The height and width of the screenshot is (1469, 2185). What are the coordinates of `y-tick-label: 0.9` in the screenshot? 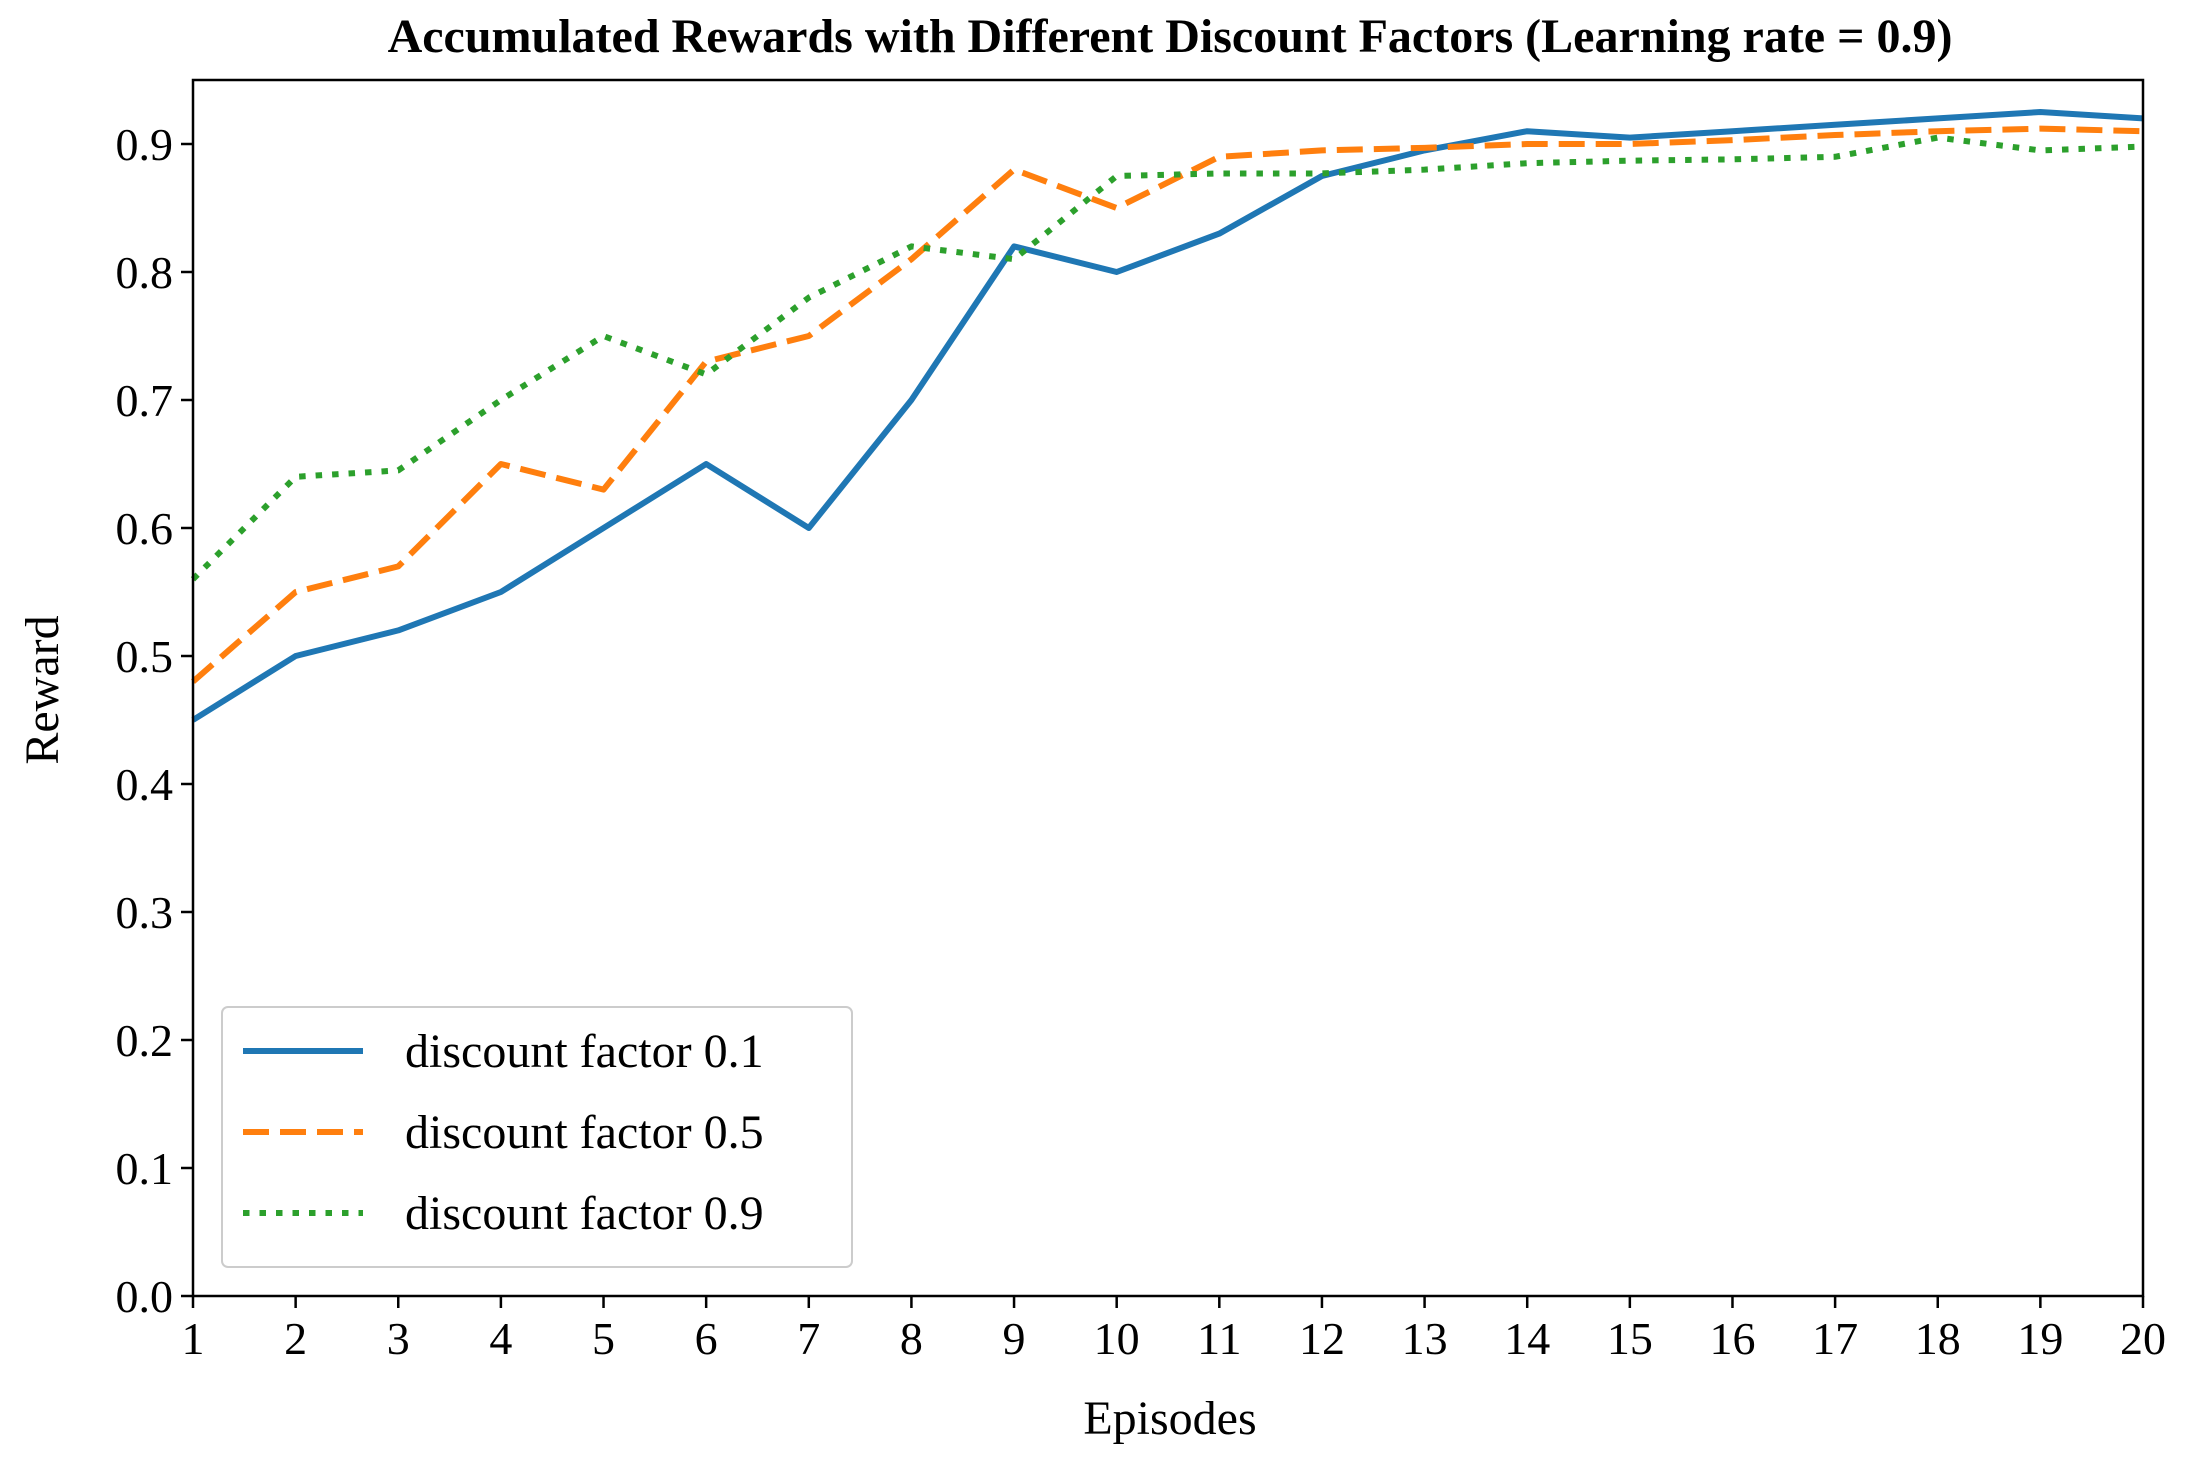 It's located at (145, 144).